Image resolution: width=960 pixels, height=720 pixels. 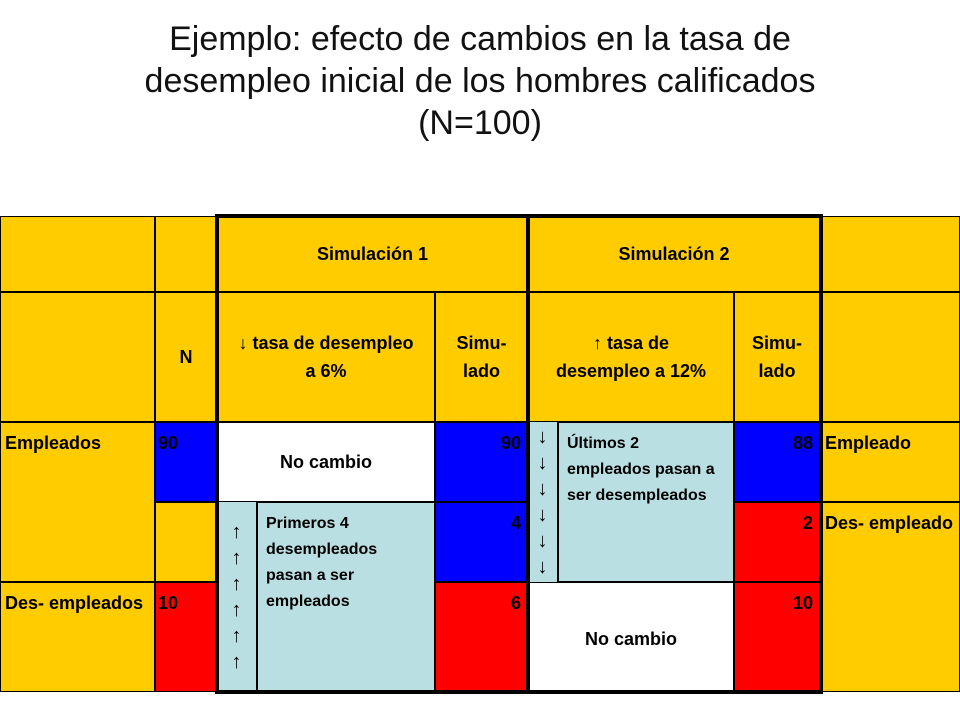 What do you see at coordinates (326, 357) in the screenshot?
I see `subheader-tasa-6: ↓ tasa de desempleo a 6%` at bounding box center [326, 357].